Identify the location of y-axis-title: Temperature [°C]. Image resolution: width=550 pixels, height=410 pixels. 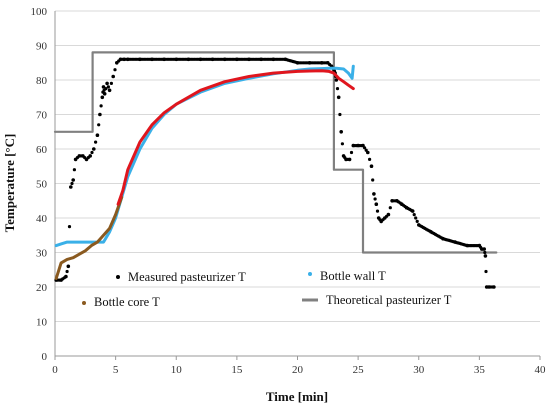
(9, 183).